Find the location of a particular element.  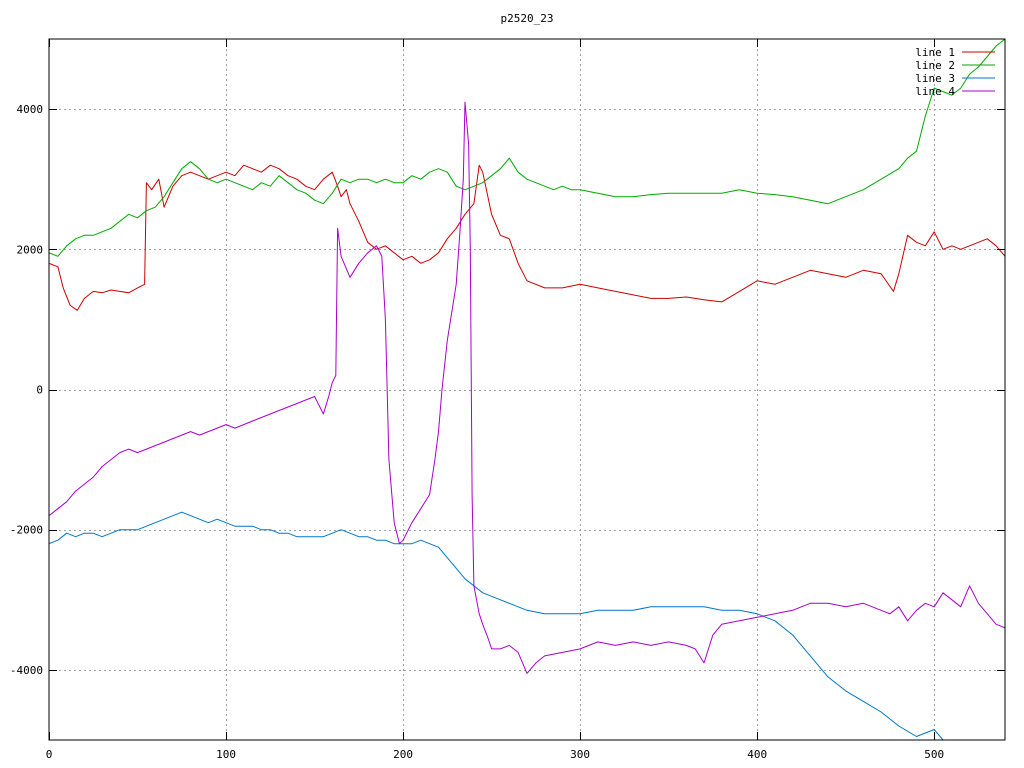

y-tick-label: -2000 is located at coordinates (26, 530).